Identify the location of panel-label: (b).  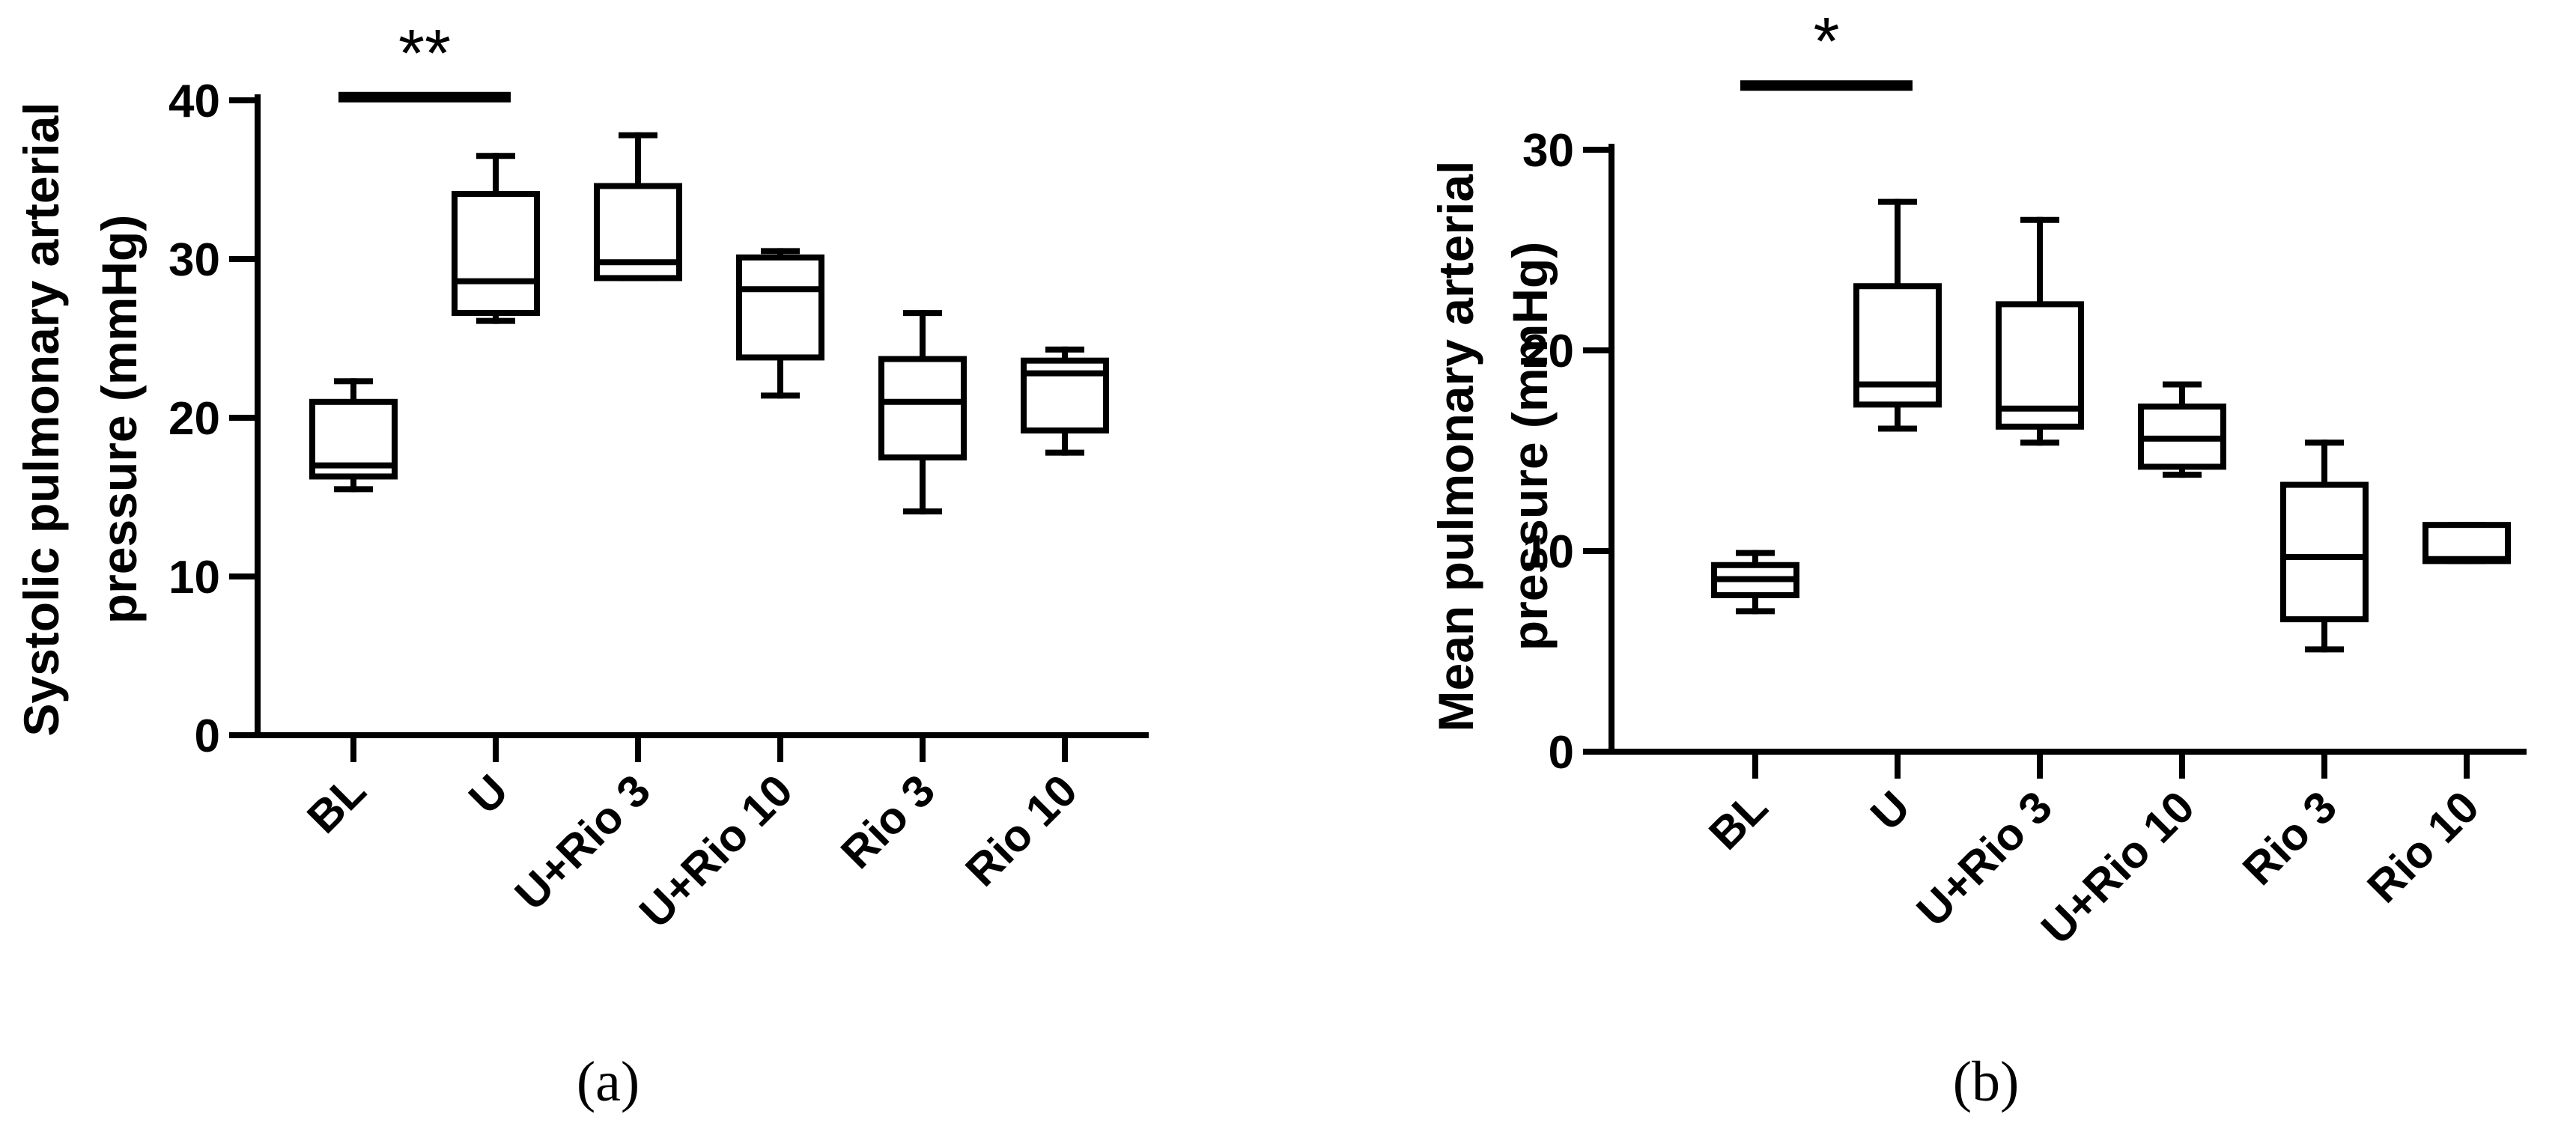
(1986, 1082).